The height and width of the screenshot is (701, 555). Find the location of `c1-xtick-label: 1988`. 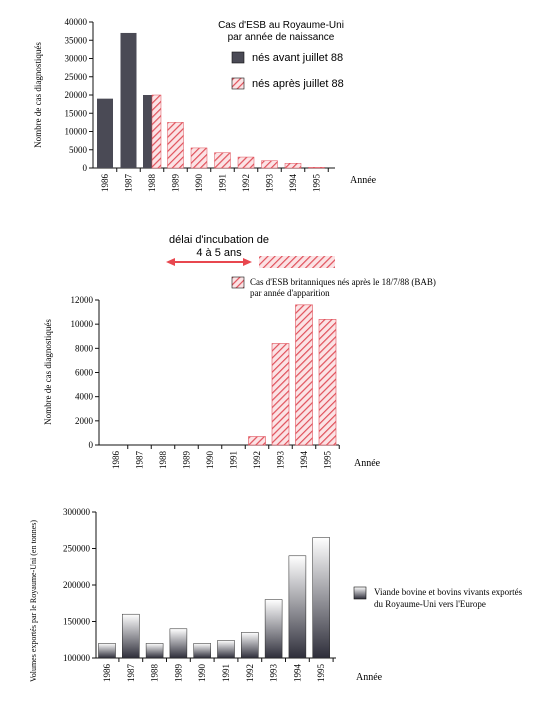

c1-xtick-label: 1988 is located at coordinates (152, 183).